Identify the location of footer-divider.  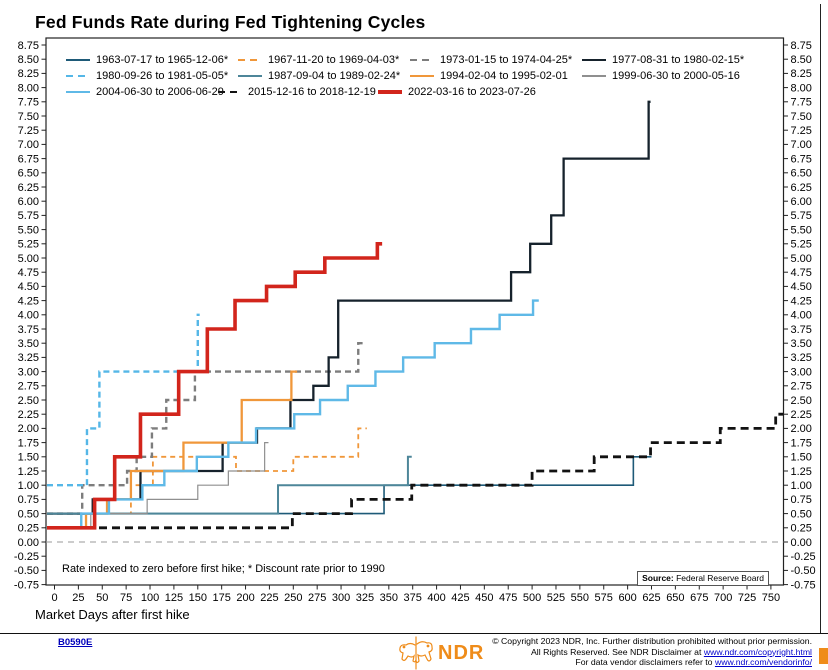
(414, 633).